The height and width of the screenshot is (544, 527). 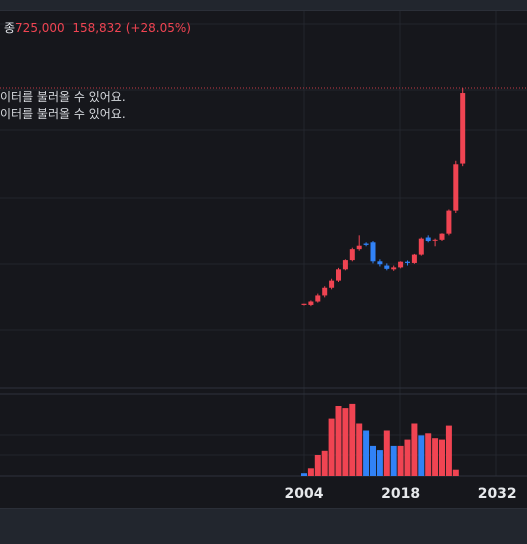 What do you see at coordinates (304, 494) in the screenshot?
I see `x-tick-label: 2004` at bounding box center [304, 494].